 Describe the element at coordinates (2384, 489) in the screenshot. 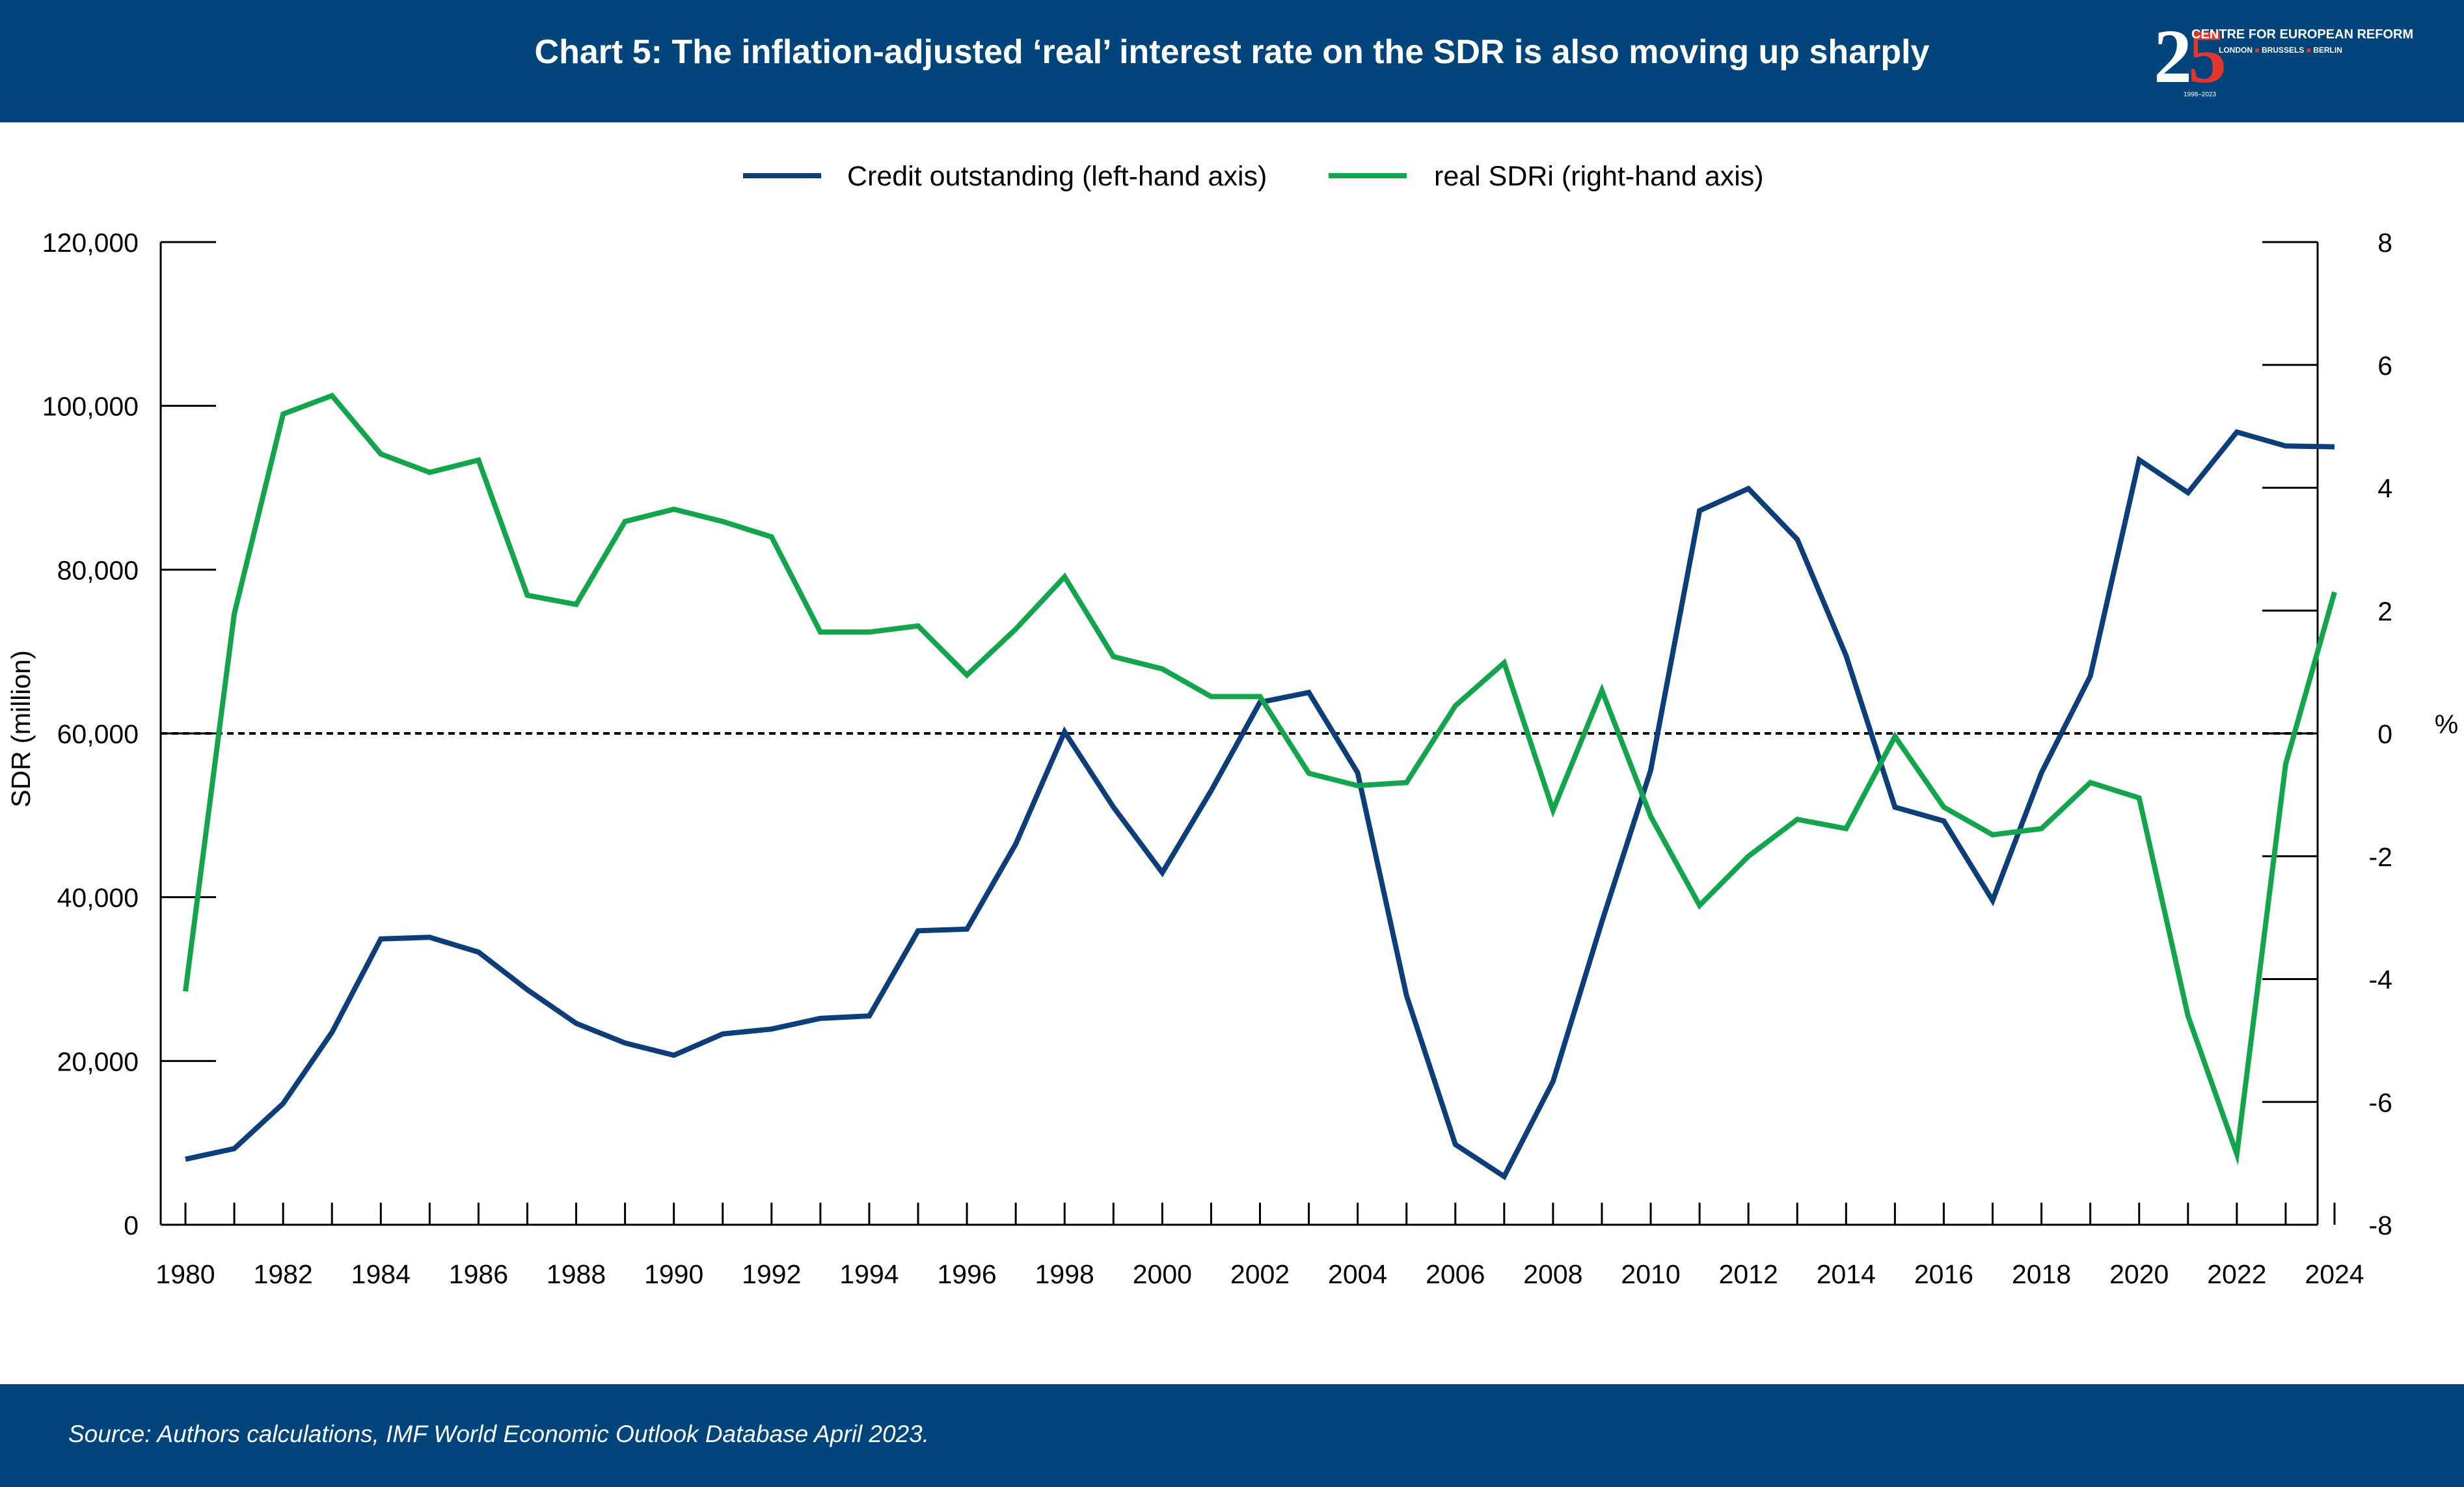

I see `y-right-tick-label: 4` at that location.